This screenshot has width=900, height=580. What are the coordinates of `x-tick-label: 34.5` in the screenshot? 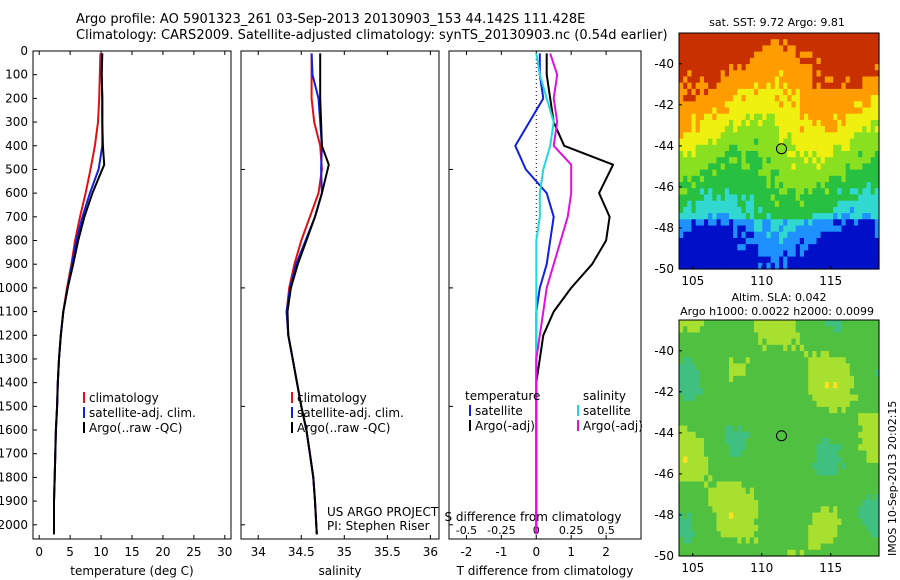 It's located at (301, 552).